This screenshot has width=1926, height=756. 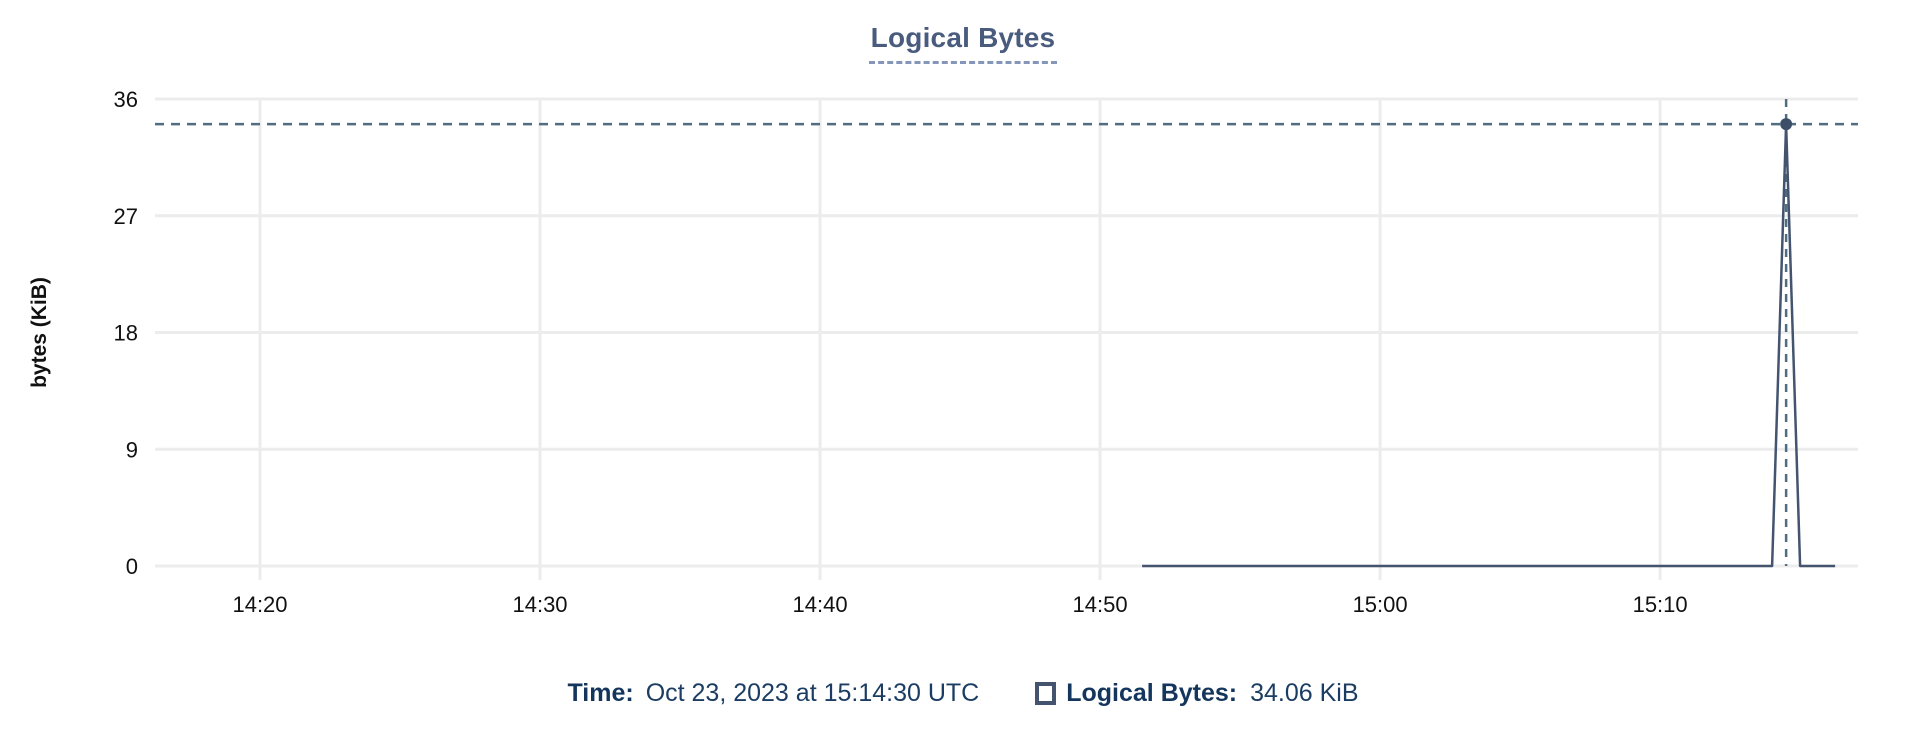 What do you see at coordinates (1660, 604) in the screenshot?
I see `x-tick-label: 15:10` at bounding box center [1660, 604].